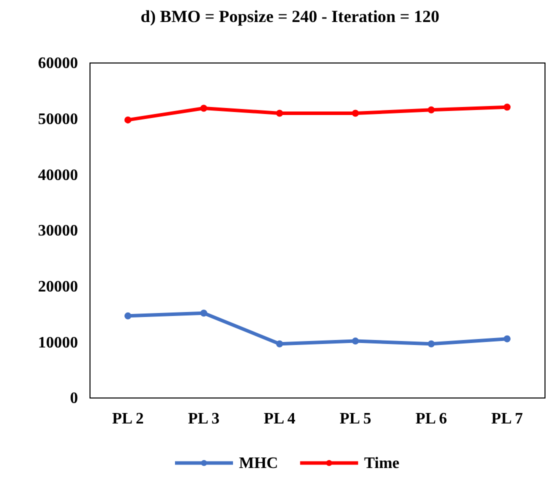 The image size is (549, 484). Describe the element at coordinates (204, 419) in the screenshot. I see `x-tick-label: PL 3` at that location.